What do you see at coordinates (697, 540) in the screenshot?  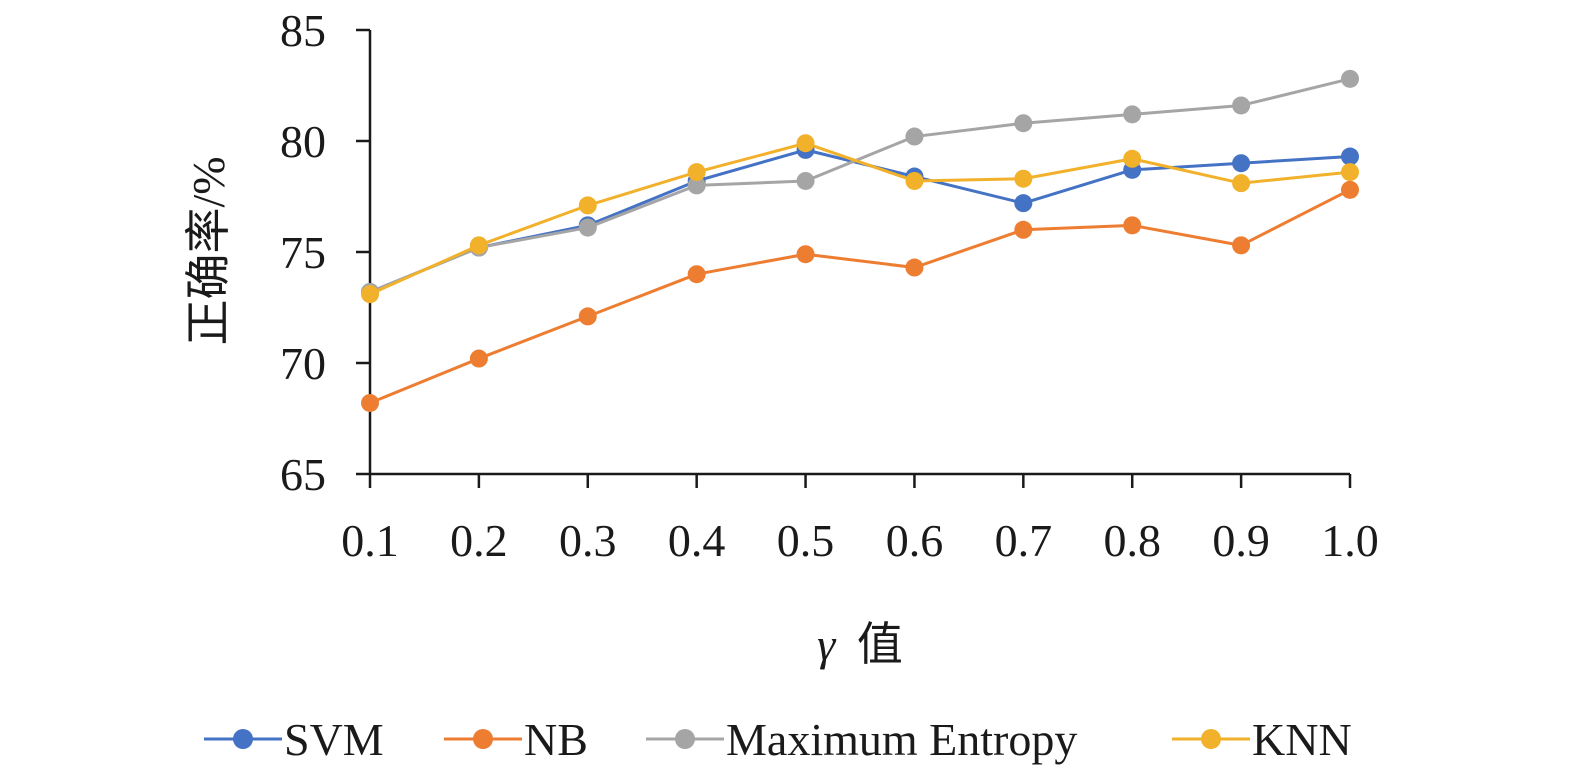 I see `x-tick-label: 0.4` at bounding box center [697, 540].